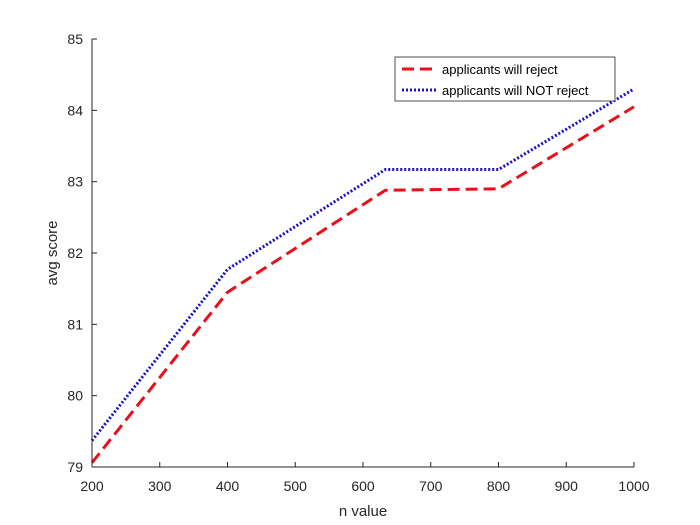  Describe the element at coordinates (75, 396) in the screenshot. I see `y-tick-label: 80` at that location.